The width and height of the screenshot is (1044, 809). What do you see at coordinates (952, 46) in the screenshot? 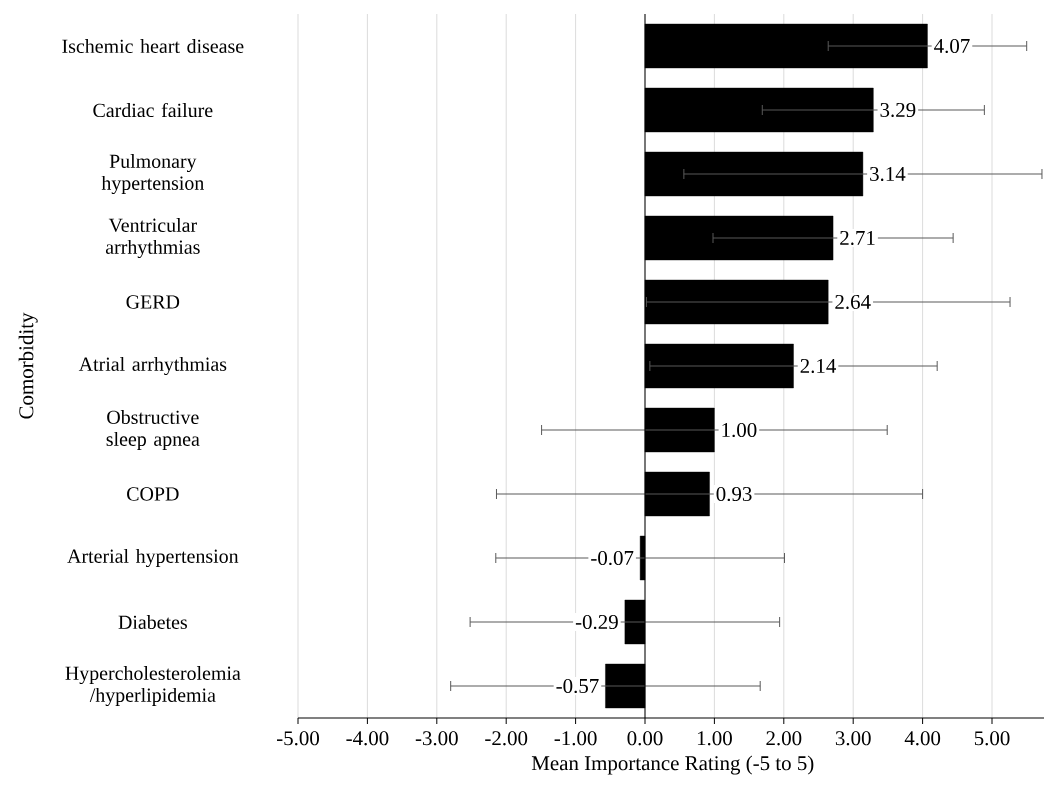
I see `data-label: 4.07` at bounding box center [952, 46].